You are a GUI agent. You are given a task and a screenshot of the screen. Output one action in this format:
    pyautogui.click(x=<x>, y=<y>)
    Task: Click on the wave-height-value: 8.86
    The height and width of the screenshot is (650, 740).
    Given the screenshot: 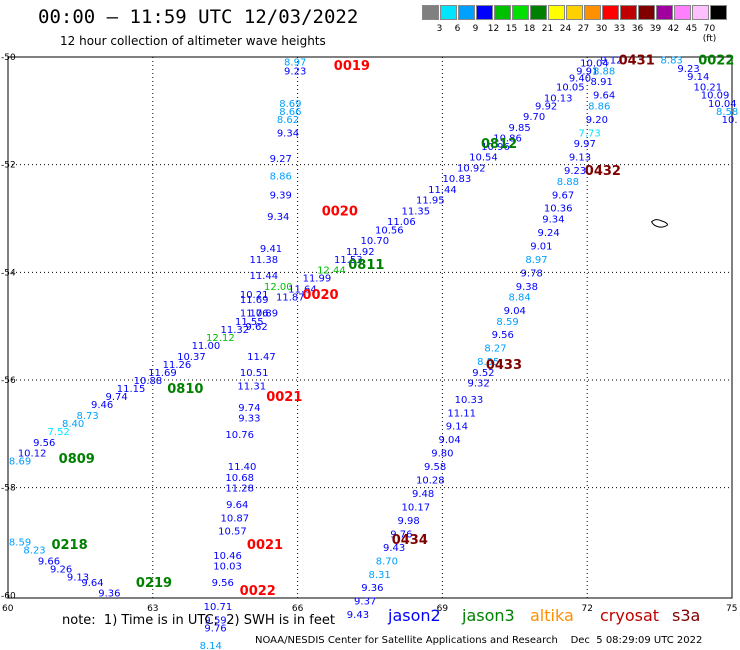 What is the action you would take?
    pyautogui.click(x=599, y=106)
    